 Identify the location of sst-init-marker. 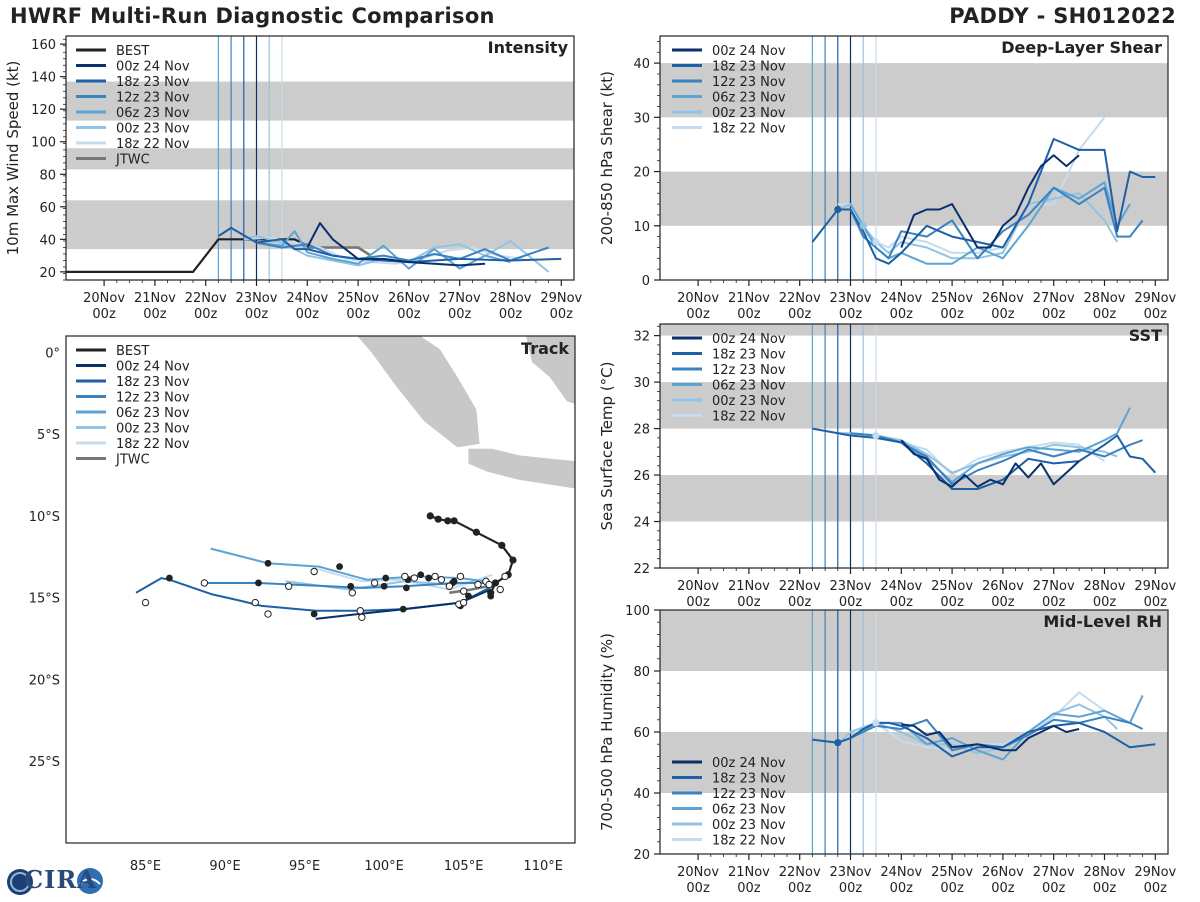
(876, 435).